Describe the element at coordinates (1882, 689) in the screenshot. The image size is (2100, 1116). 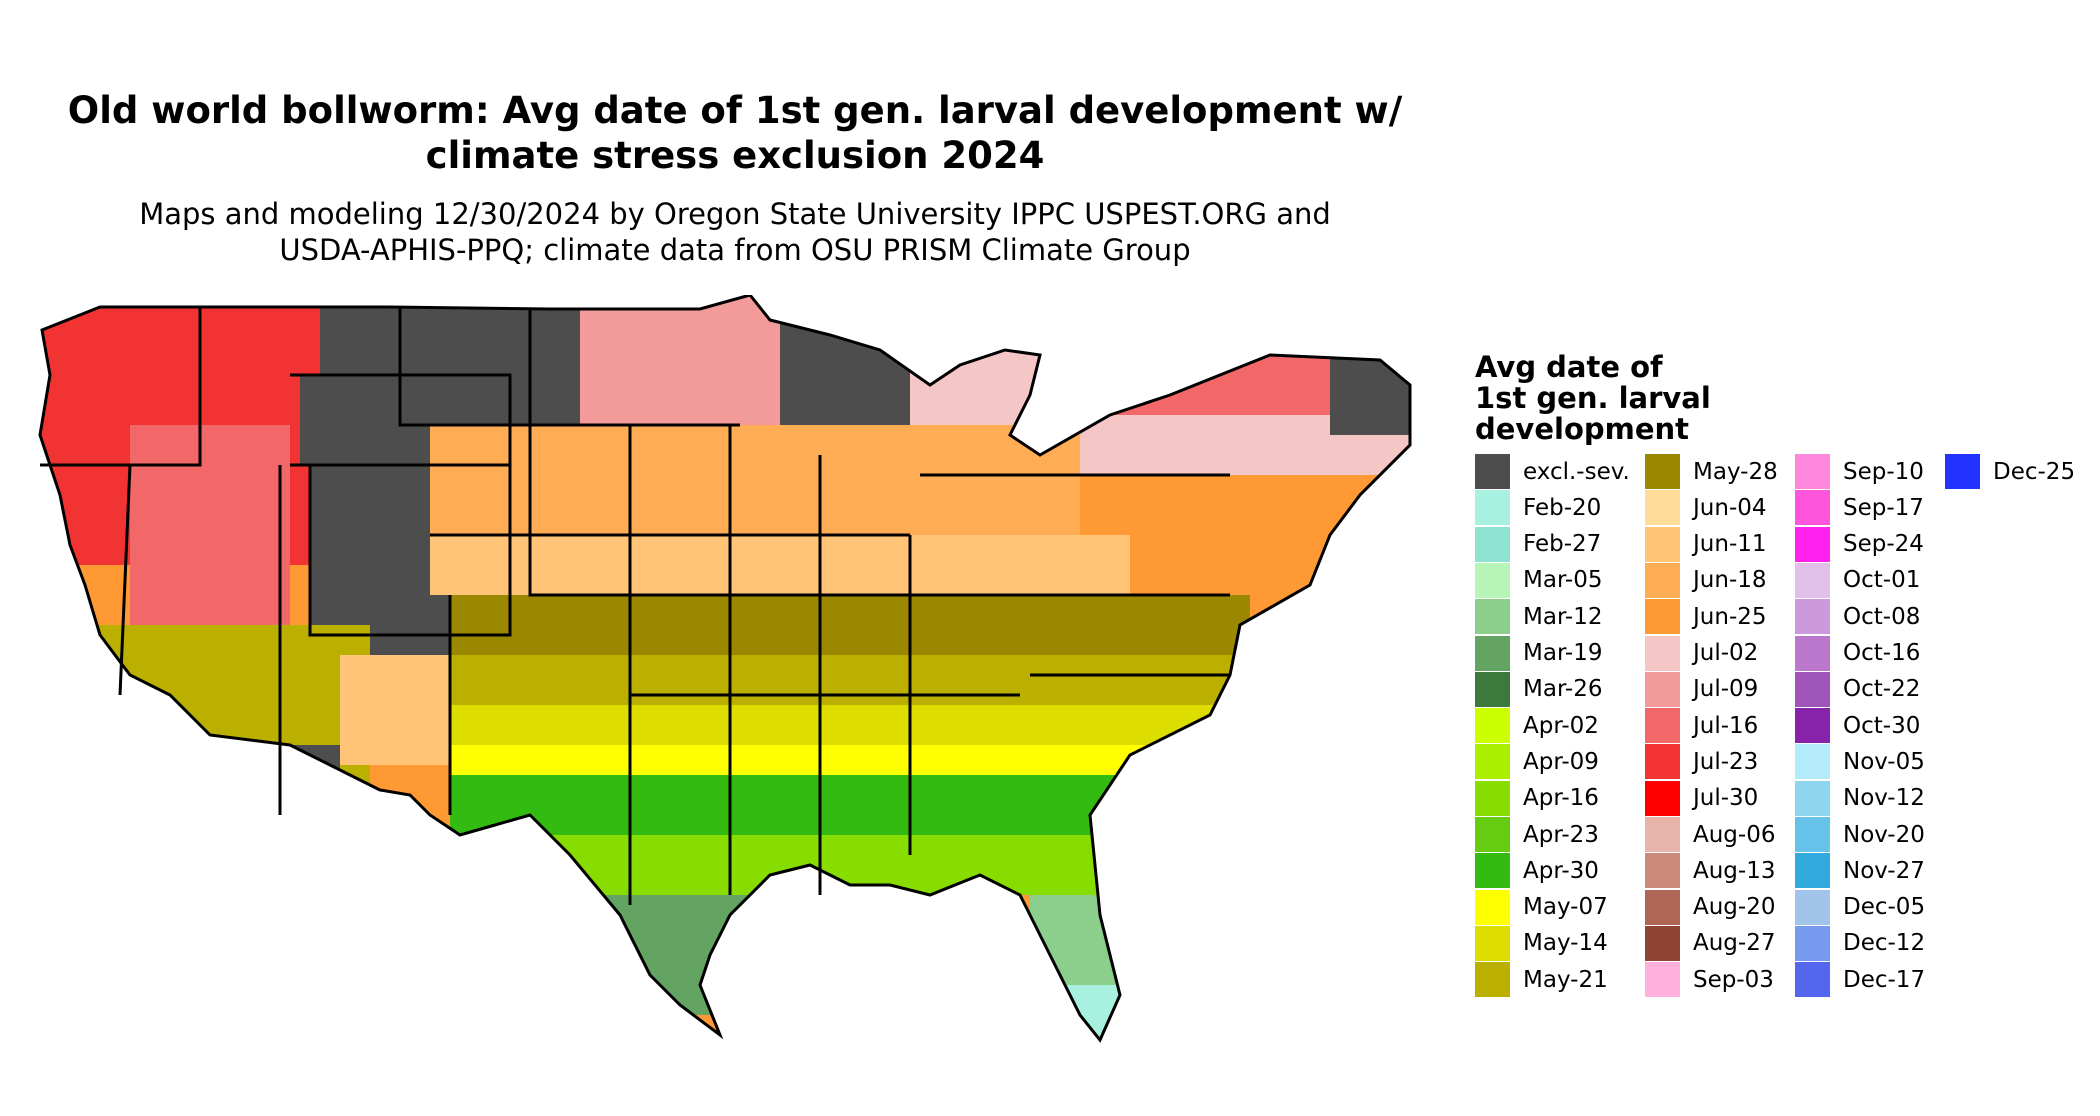
I see `legend-label: Oct-22` at that location.